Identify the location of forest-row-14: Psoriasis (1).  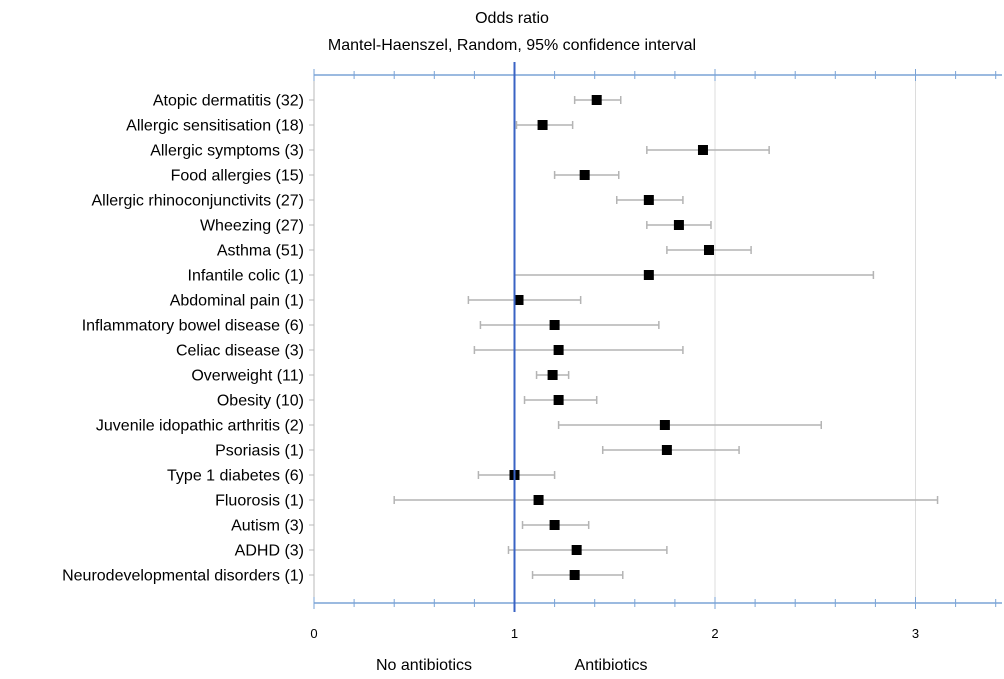
(477, 451).